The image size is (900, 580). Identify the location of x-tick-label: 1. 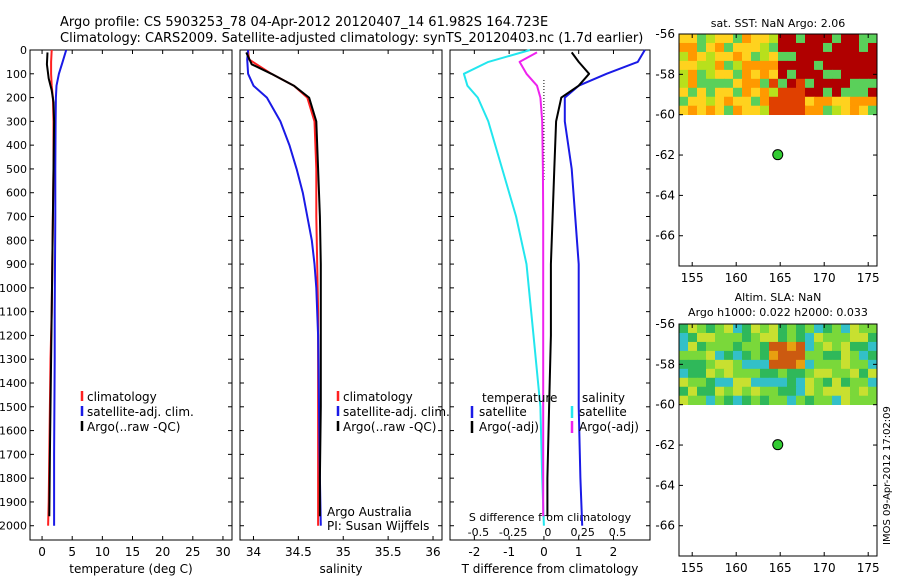
(579, 552).